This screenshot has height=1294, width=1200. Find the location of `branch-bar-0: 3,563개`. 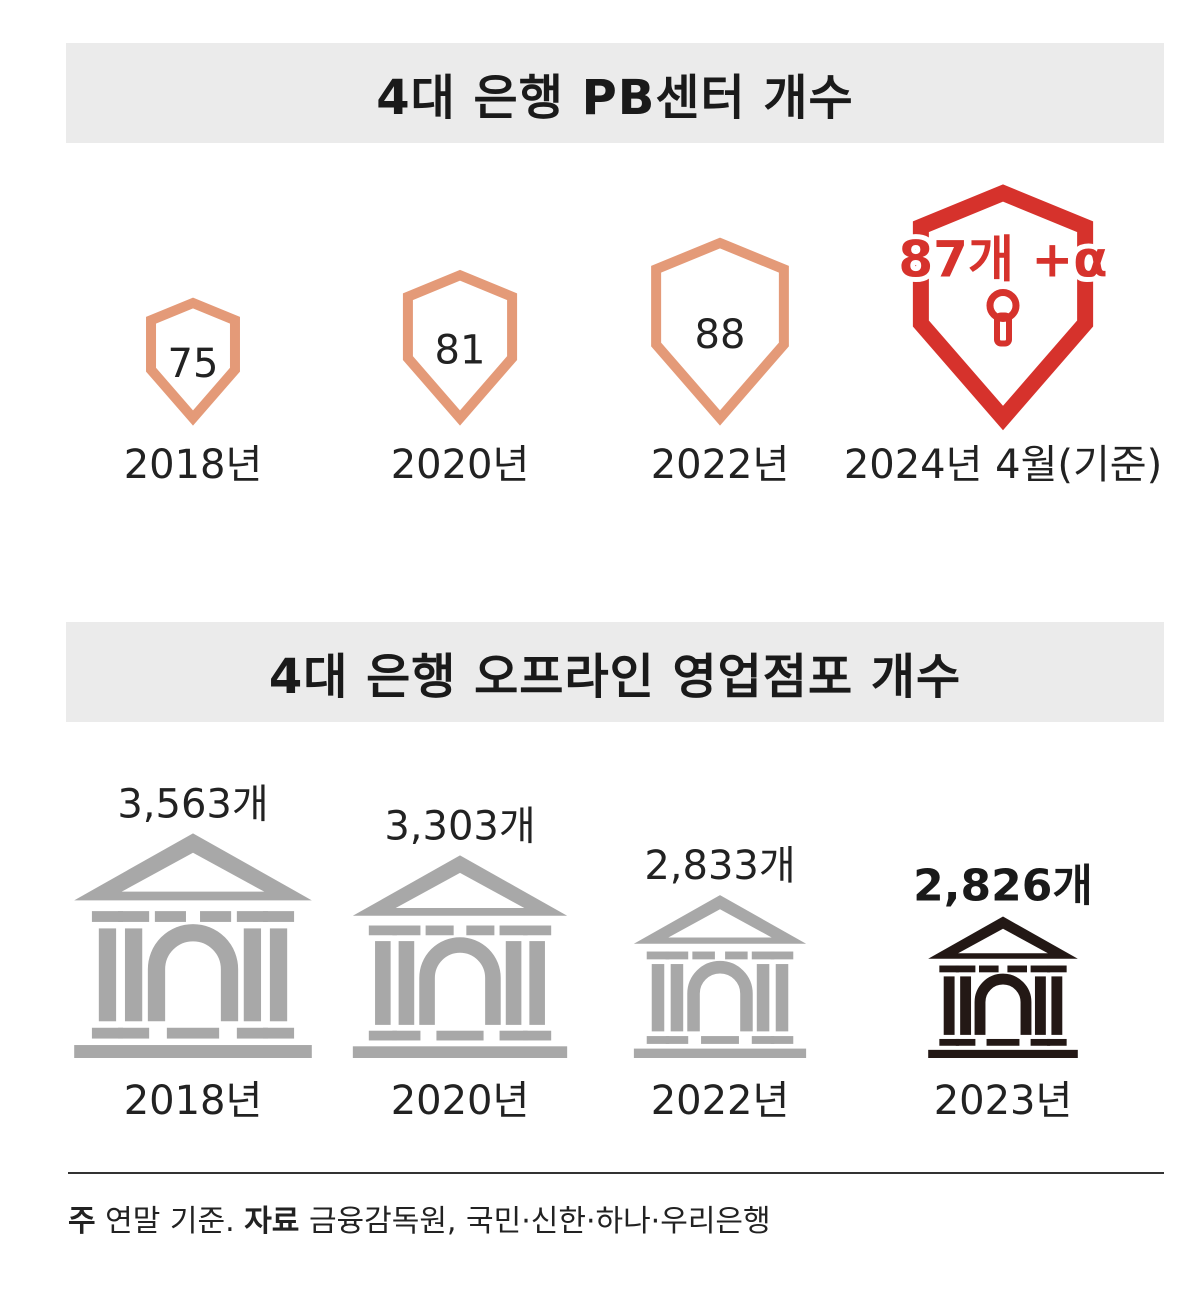

branch-bar-0: 3,563개 is located at coordinates (193, 919).